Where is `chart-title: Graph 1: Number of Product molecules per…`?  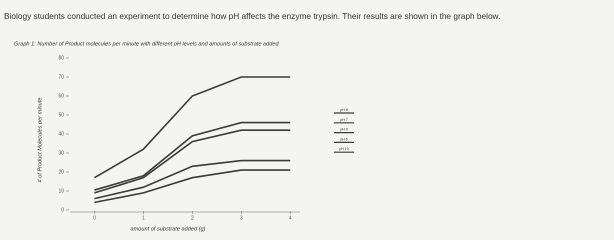
chart-title: Graph 1: Number of Product molecules per… is located at coordinates (146, 44).